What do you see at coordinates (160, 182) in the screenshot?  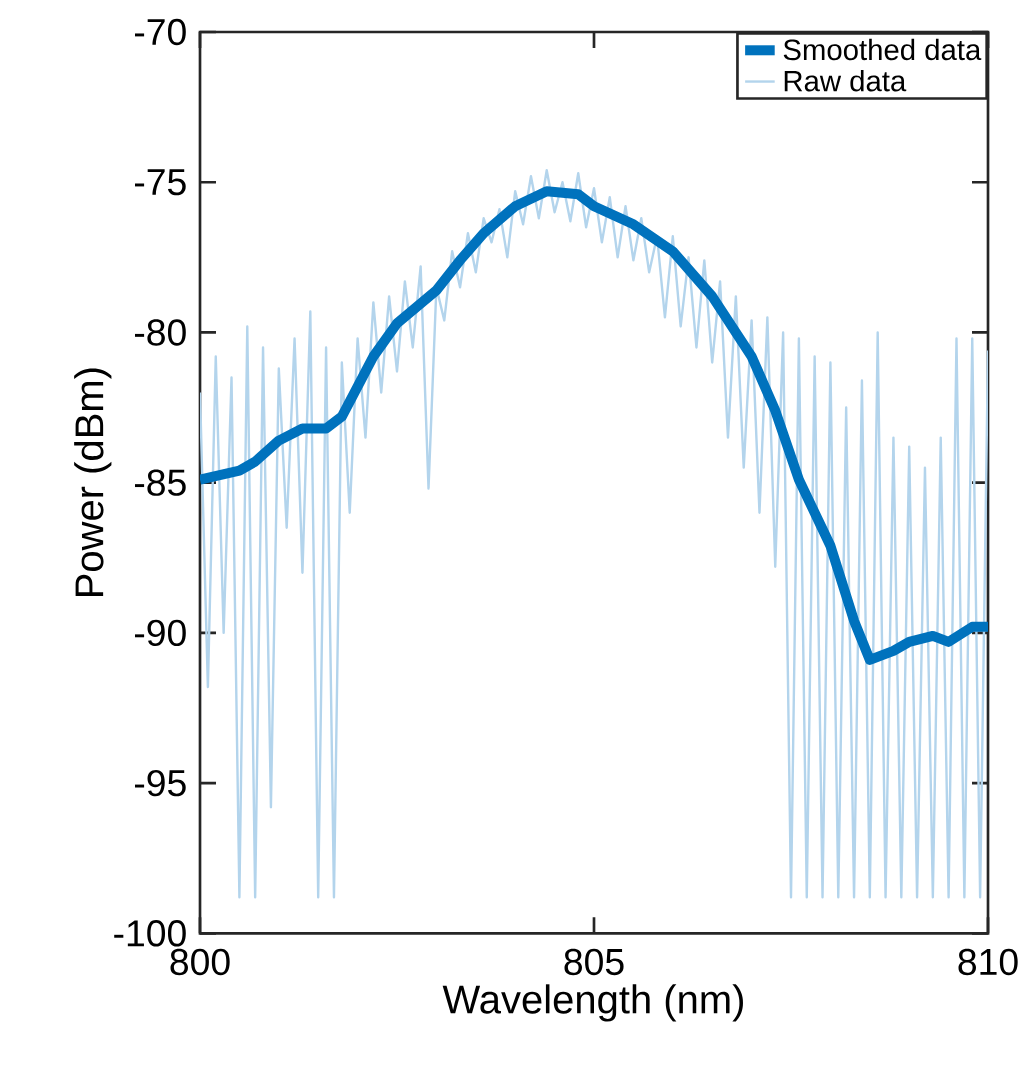 I see `y-tick-label: -75` at bounding box center [160, 182].